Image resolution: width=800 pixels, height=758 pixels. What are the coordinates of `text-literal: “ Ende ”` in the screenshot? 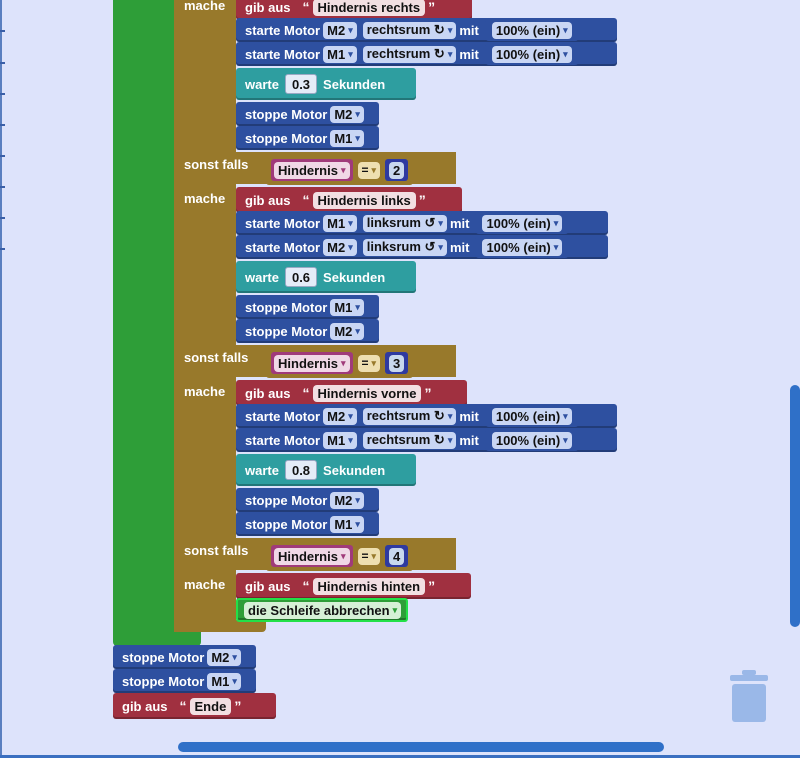 It's located at (210, 706).